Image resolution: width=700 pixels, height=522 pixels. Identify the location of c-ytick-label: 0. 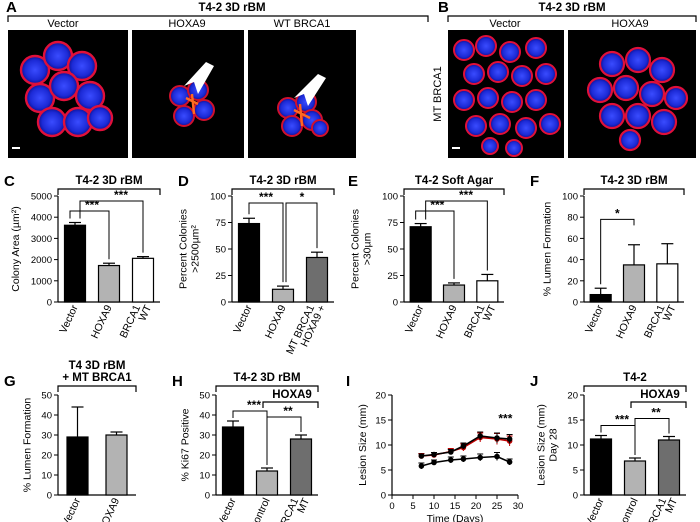
(49, 303).